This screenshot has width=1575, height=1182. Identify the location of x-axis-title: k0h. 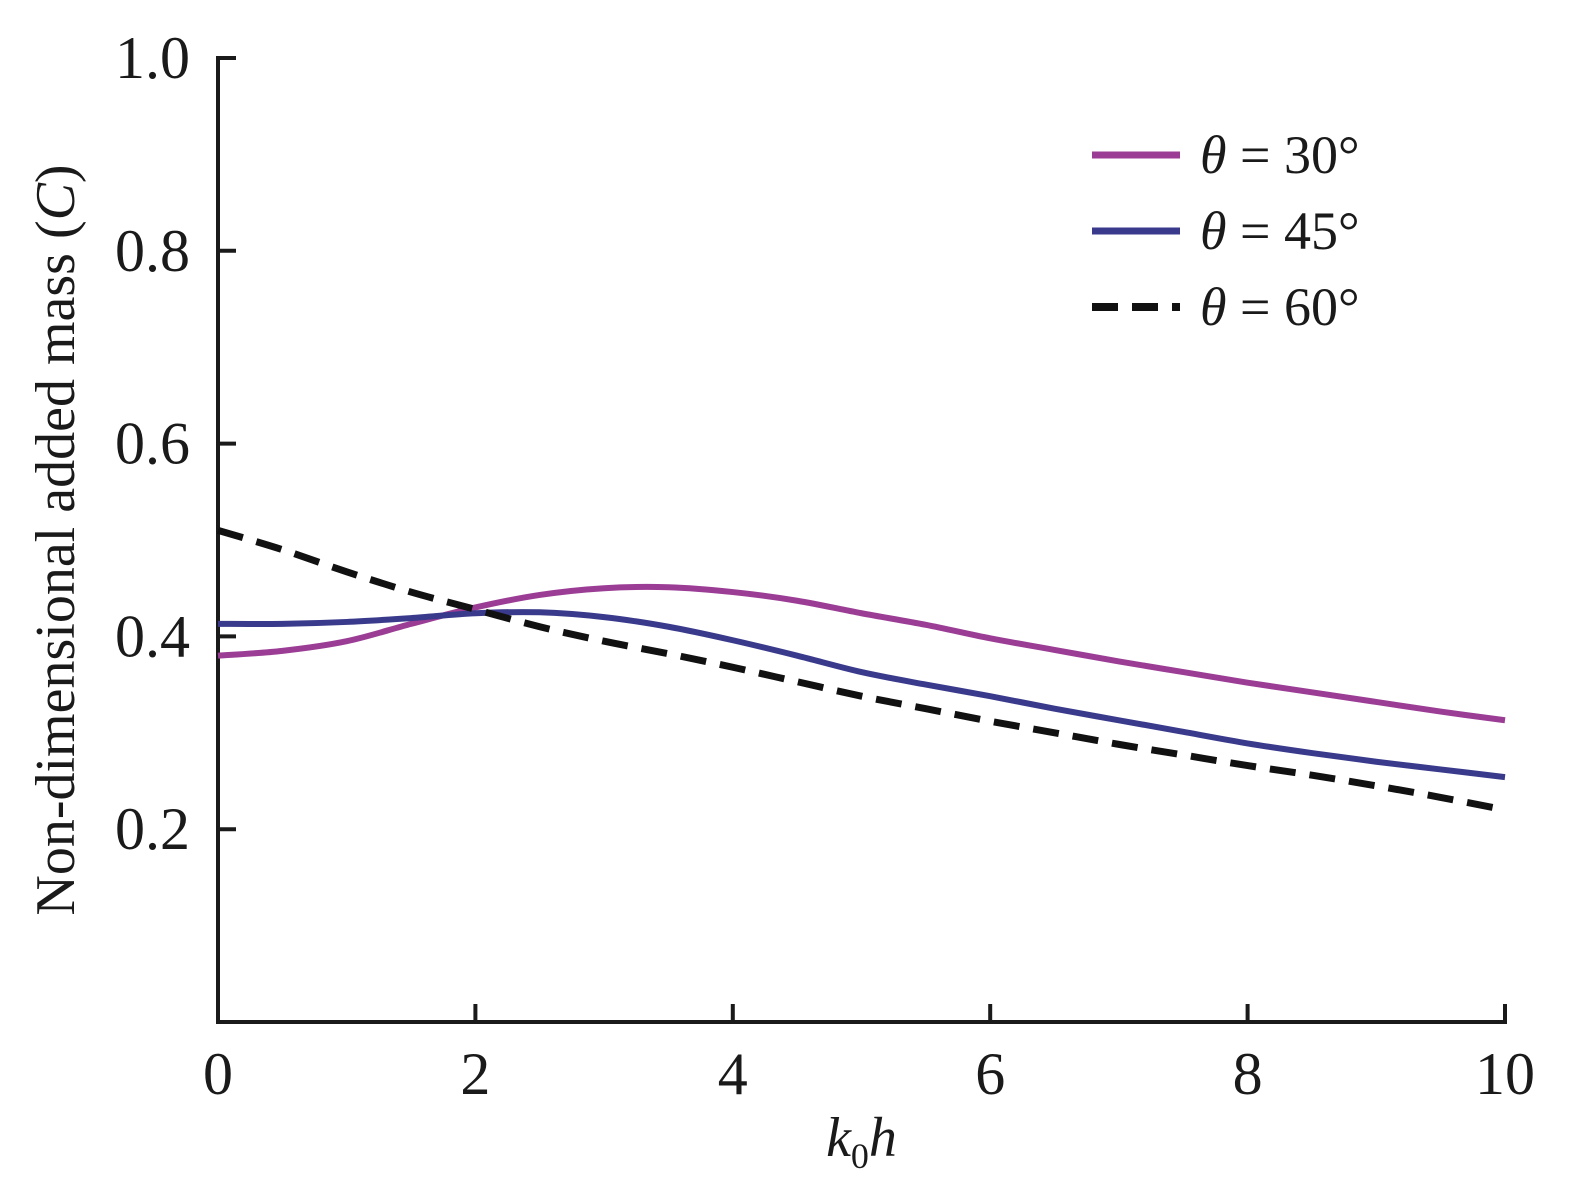
(861, 1141).